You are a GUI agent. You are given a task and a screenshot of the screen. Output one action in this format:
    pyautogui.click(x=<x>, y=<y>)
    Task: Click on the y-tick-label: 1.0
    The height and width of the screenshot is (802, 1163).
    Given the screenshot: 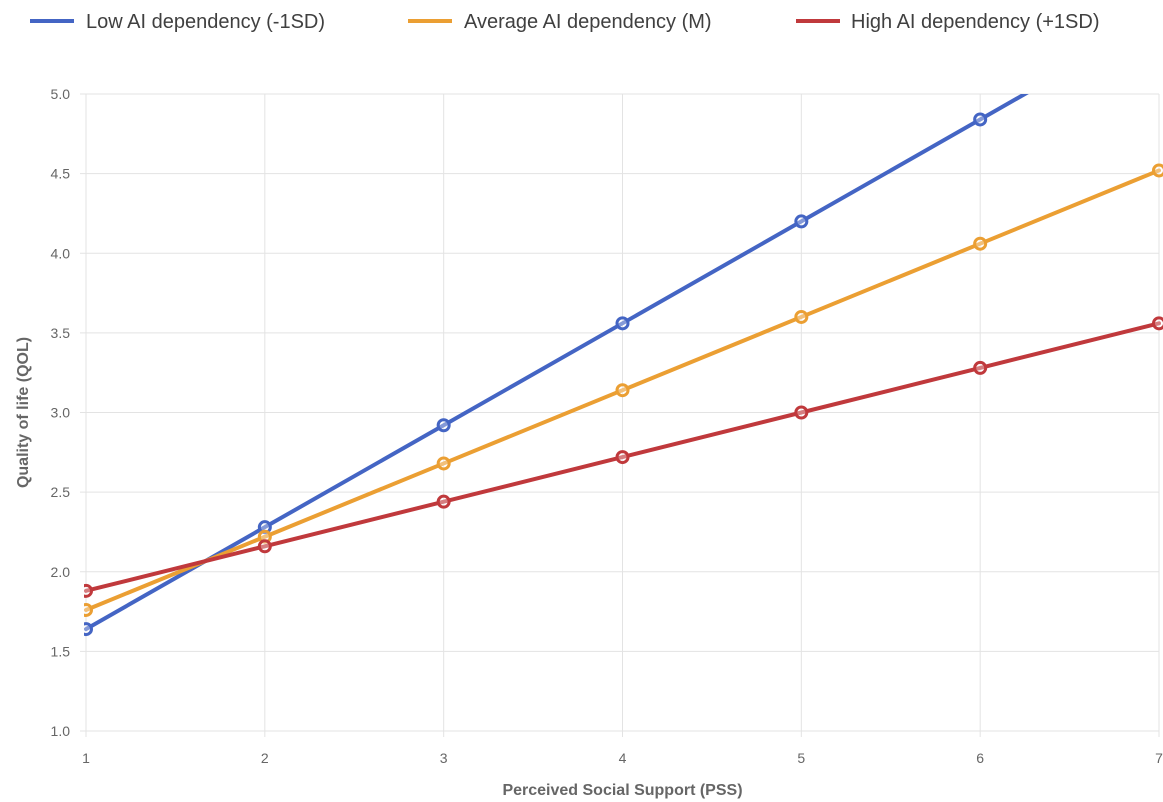 What is the action you would take?
    pyautogui.click(x=61, y=731)
    